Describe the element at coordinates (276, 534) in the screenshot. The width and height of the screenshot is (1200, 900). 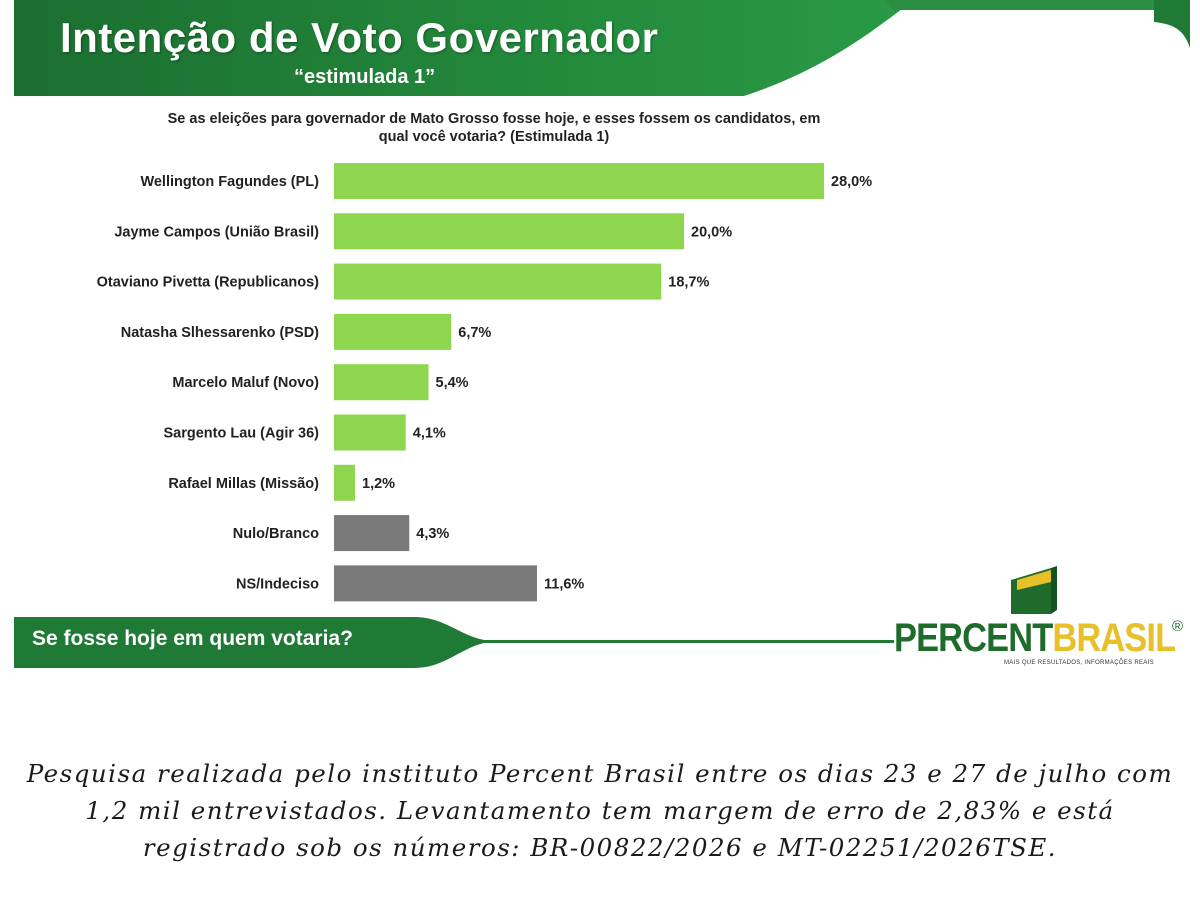
I see `category-label: Nulo/Branco` at that location.